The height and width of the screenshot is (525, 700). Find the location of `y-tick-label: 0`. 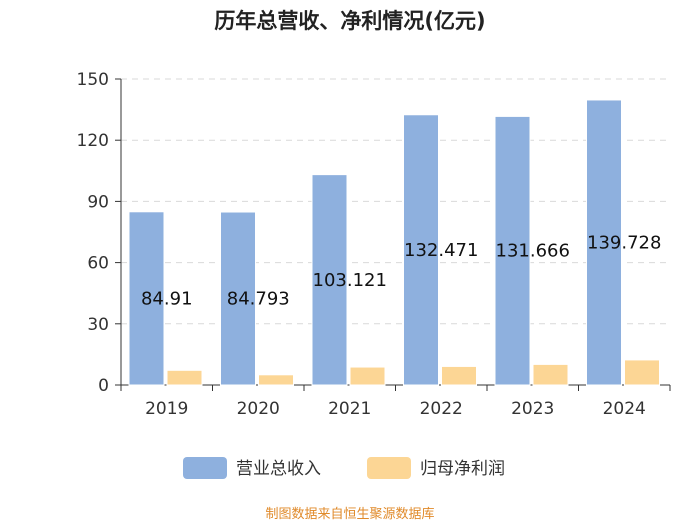

y-tick-label: 0 is located at coordinates (103, 386).